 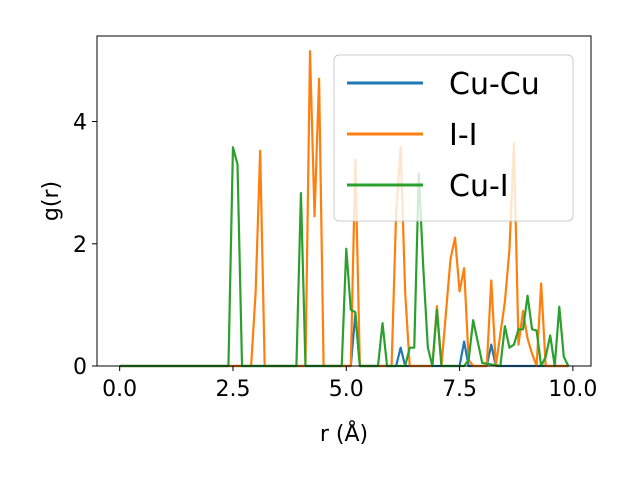 What do you see at coordinates (479, 186) in the screenshot?
I see `legend-label: Cu-I` at bounding box center [479, 186].